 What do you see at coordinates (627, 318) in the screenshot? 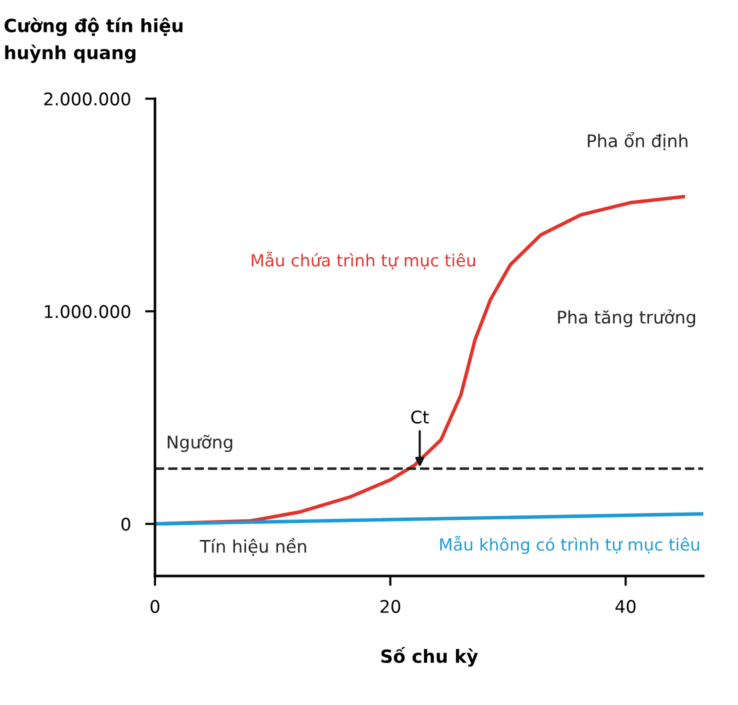
I see `annotation: Pha tăng trưởng` at bounding box center [627, 318].